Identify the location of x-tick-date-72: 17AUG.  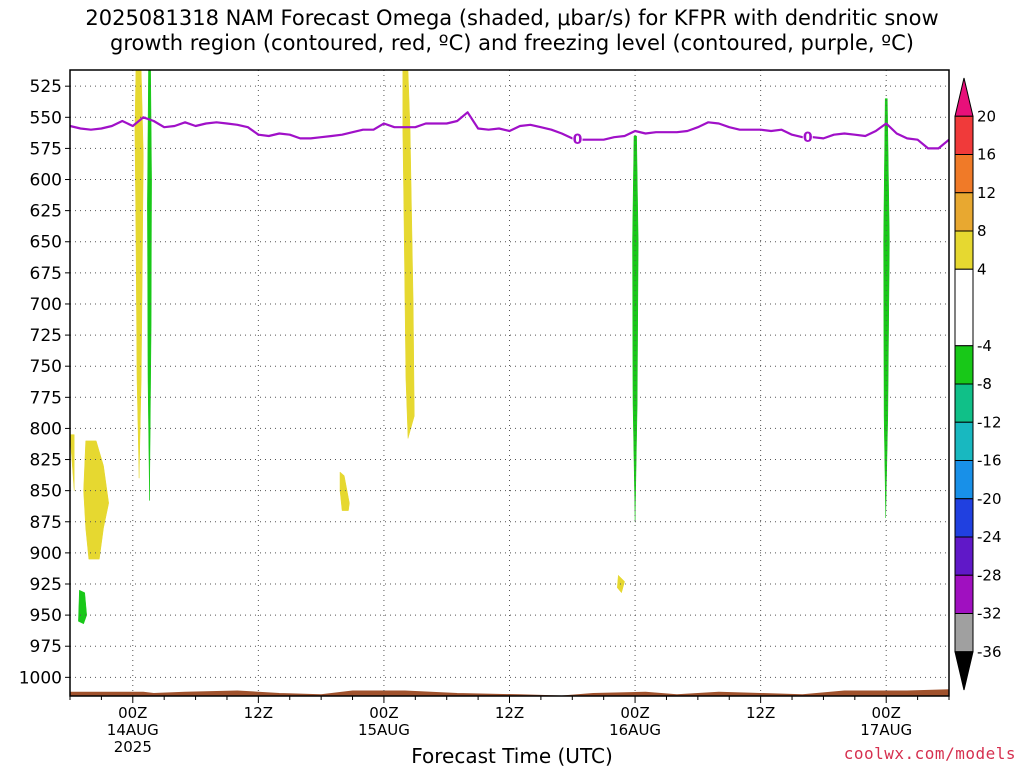
(886, 730).